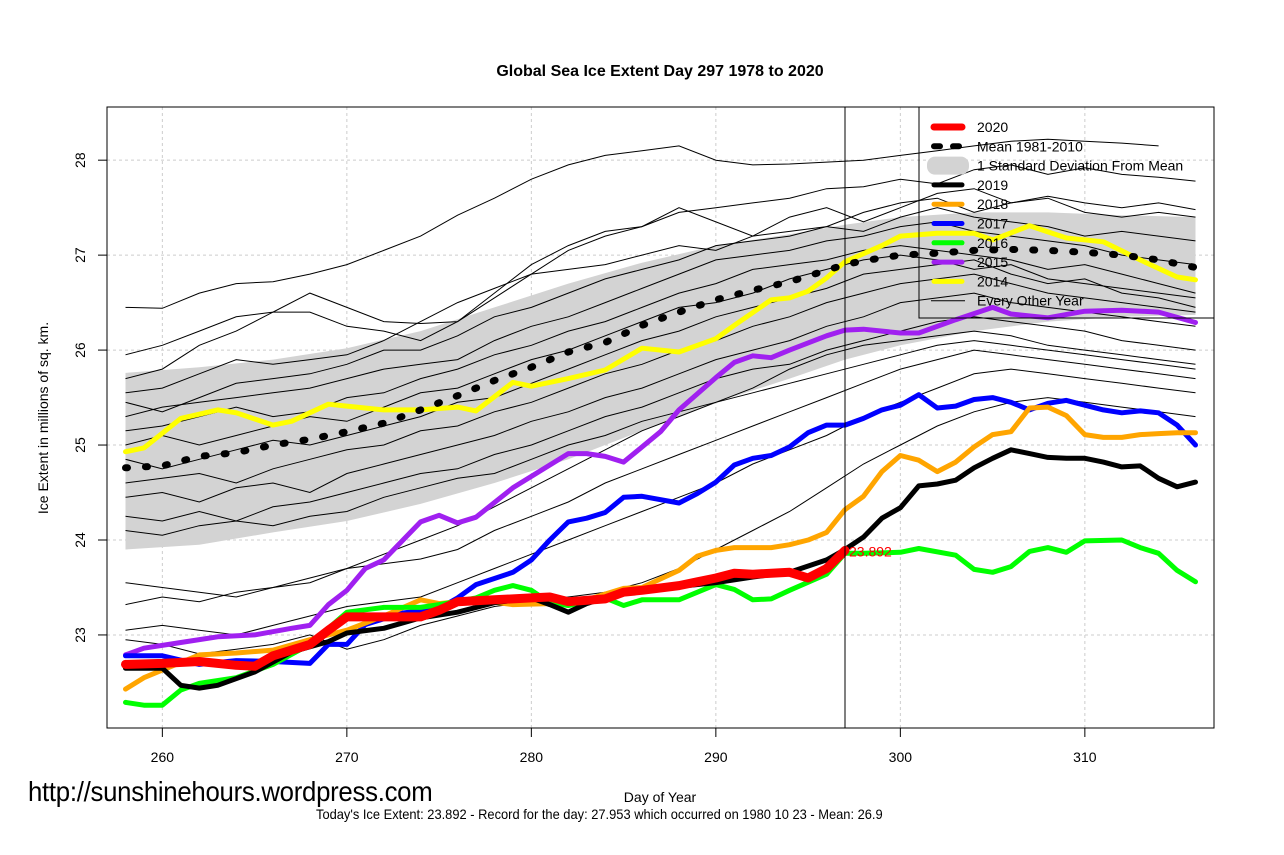  What do you see at coordinates (485, 608) in the screenshot?
I see `series-y2020` at bounding box center [485, 608].